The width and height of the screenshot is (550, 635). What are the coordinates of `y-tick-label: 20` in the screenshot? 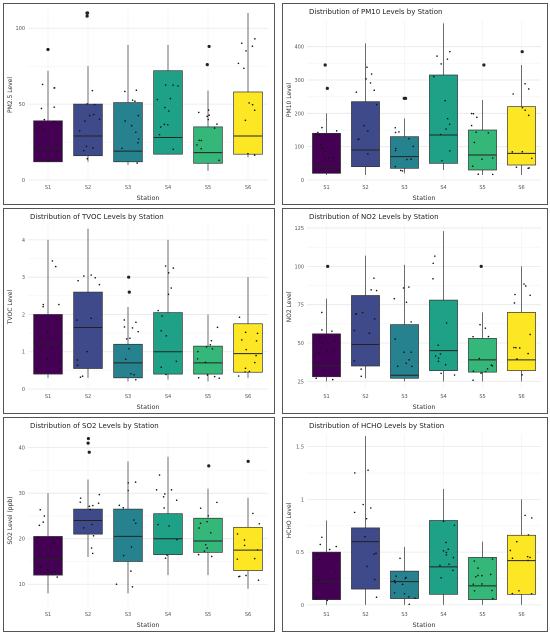 It's located at (22, 540).